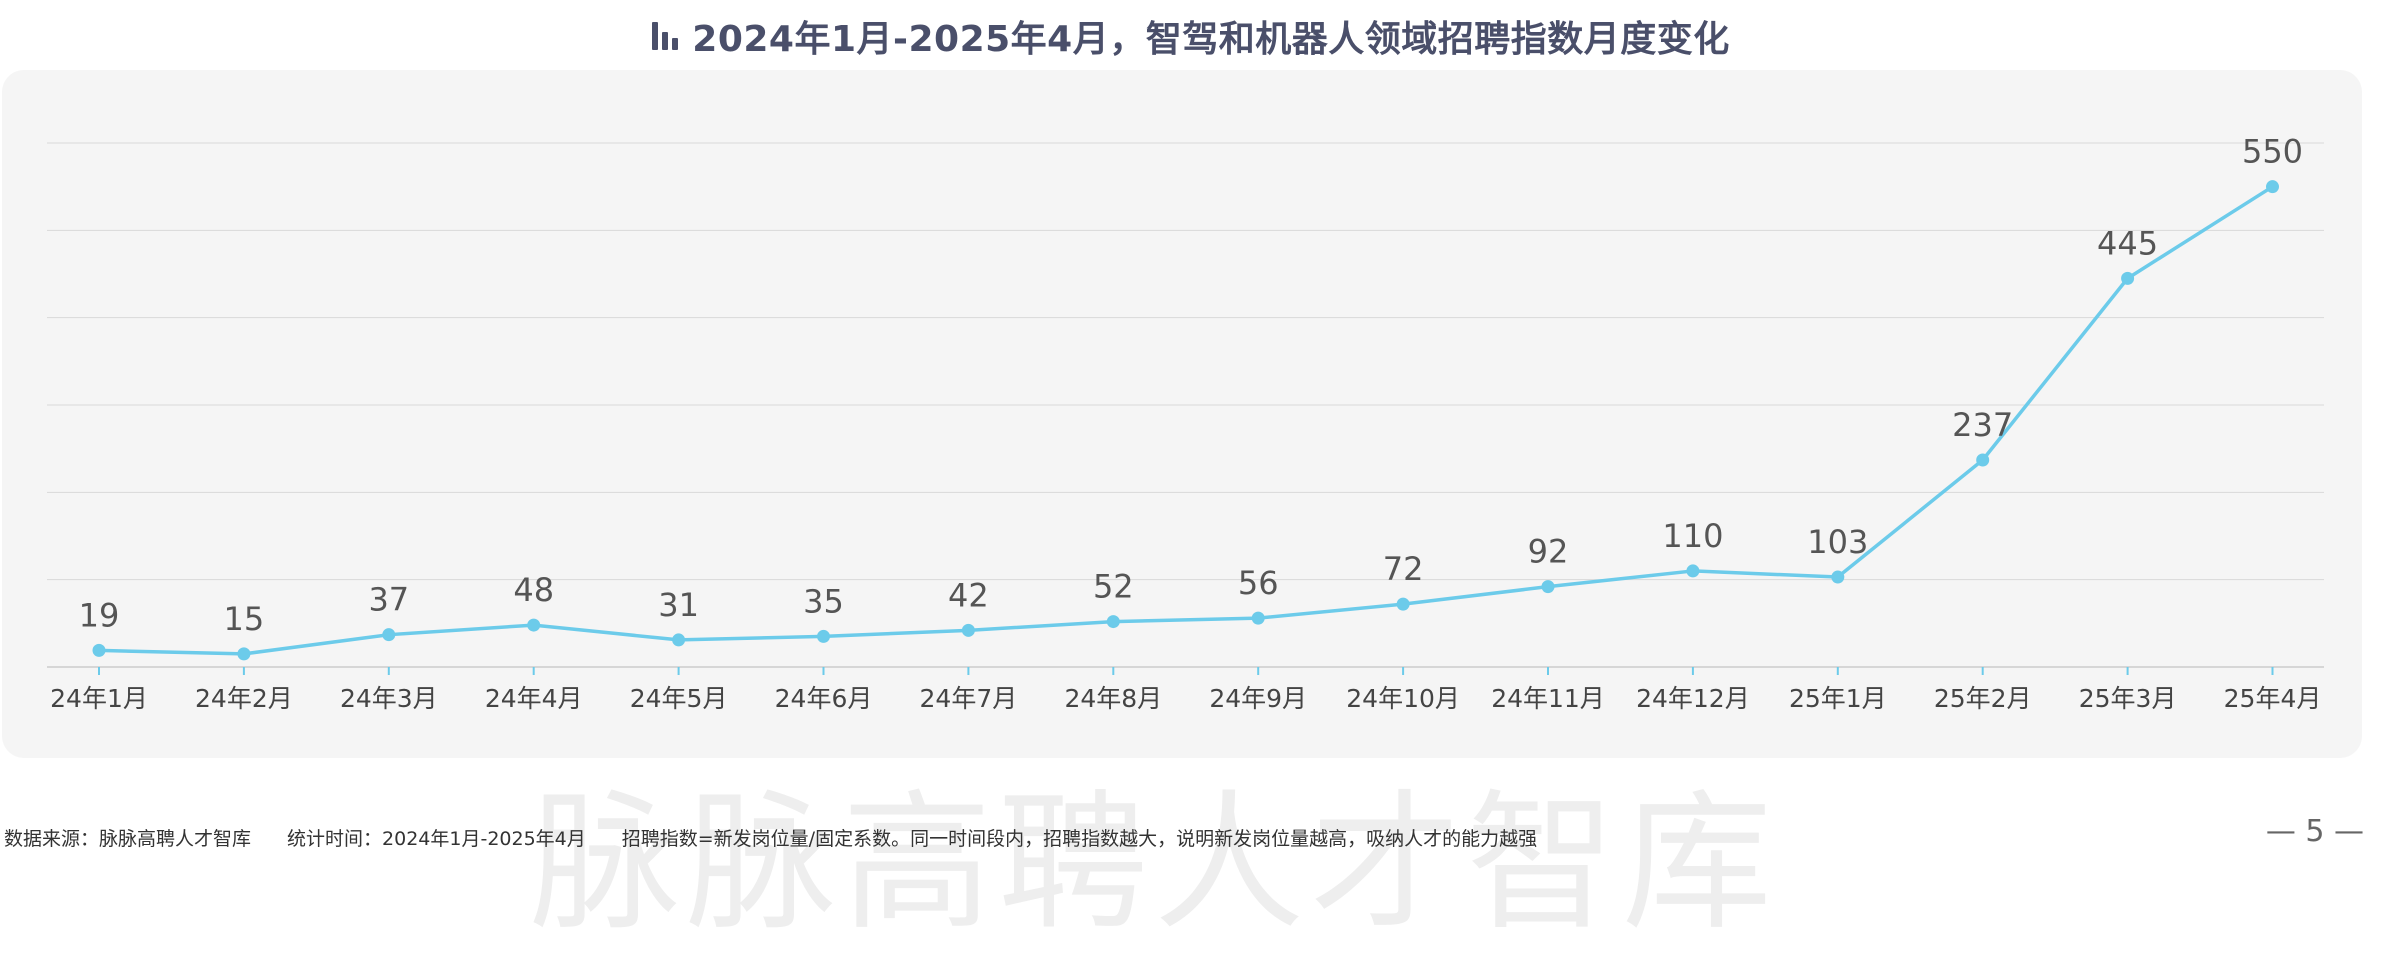 The width and height of the screenshot is (2382, 959). What do you see at coordinates (2127, 243) in the screenshot?
I see `data-label: 445` at bounding box center [2127, 243].